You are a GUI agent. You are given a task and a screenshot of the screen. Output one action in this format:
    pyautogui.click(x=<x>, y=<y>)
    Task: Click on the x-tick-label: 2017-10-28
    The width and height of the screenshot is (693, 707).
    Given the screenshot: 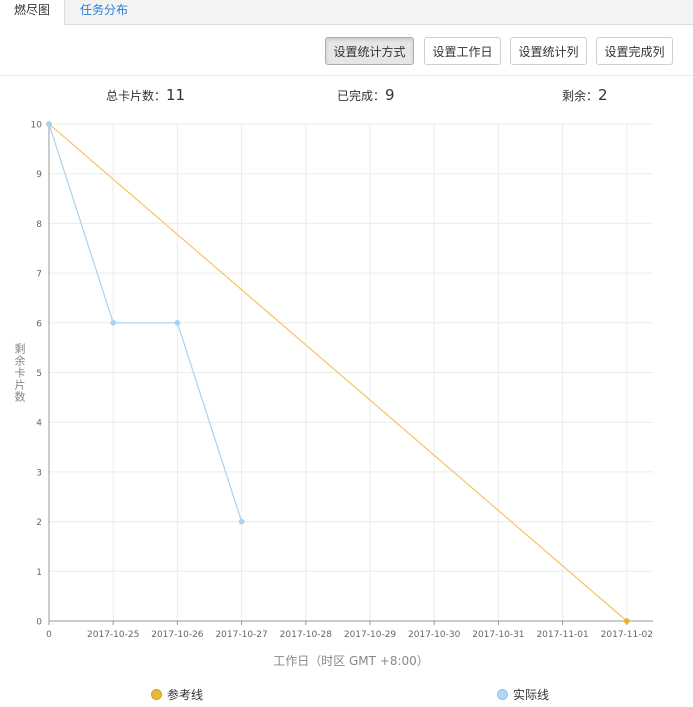 What is the action you would take?
    pyautogui.click(x=306, y=635)
    